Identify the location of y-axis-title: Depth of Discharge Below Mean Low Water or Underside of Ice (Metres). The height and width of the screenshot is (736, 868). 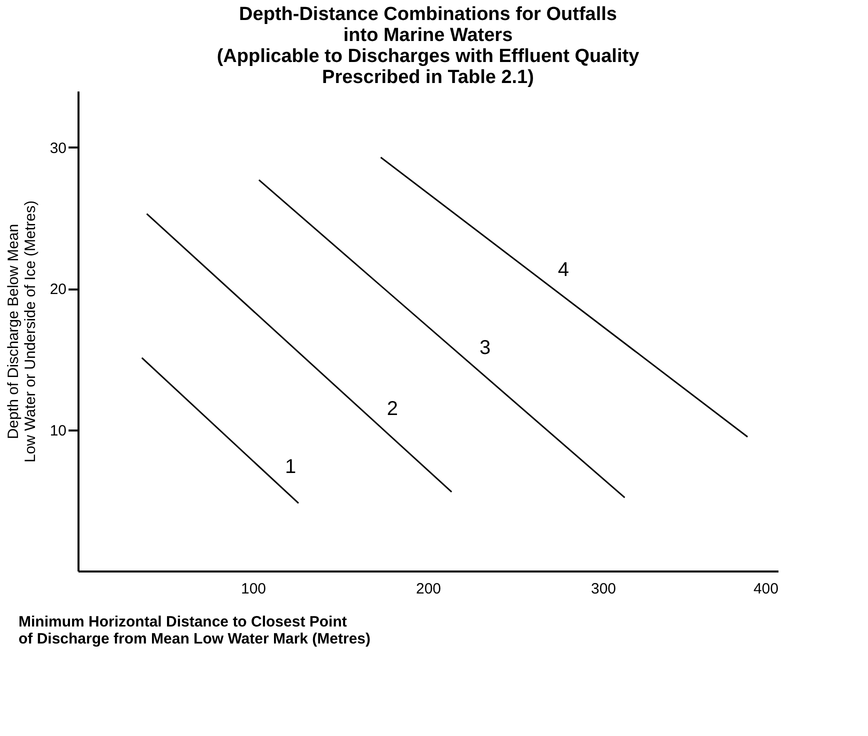
(21, 331).